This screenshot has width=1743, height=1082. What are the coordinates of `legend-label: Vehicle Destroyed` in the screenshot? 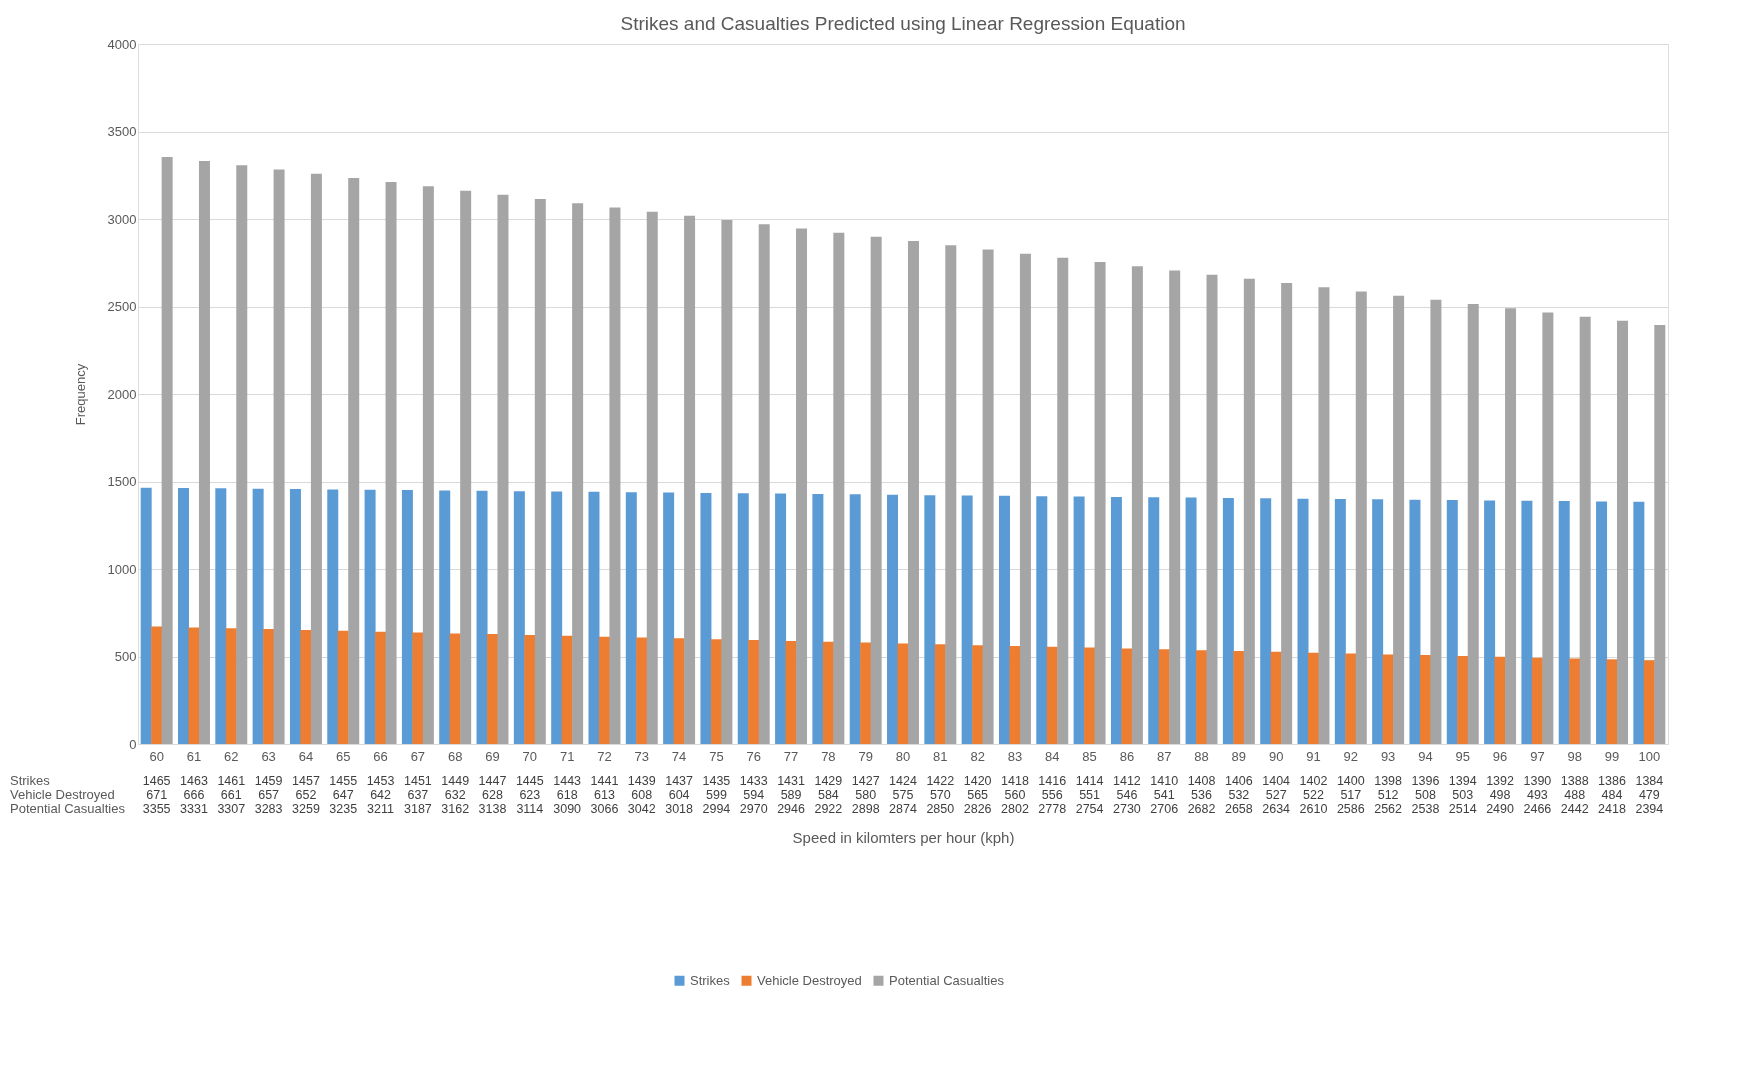 It's located at (809, 980).